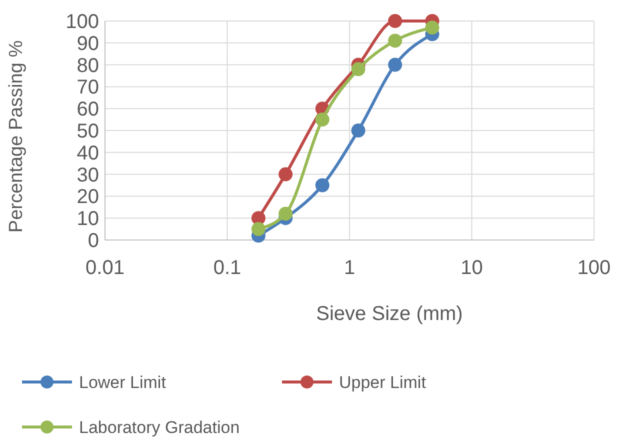  What do you see at coordinates (87, 175) in the screenshot?
I see `y-tick-label: 30` at bounding box center [87, 175].